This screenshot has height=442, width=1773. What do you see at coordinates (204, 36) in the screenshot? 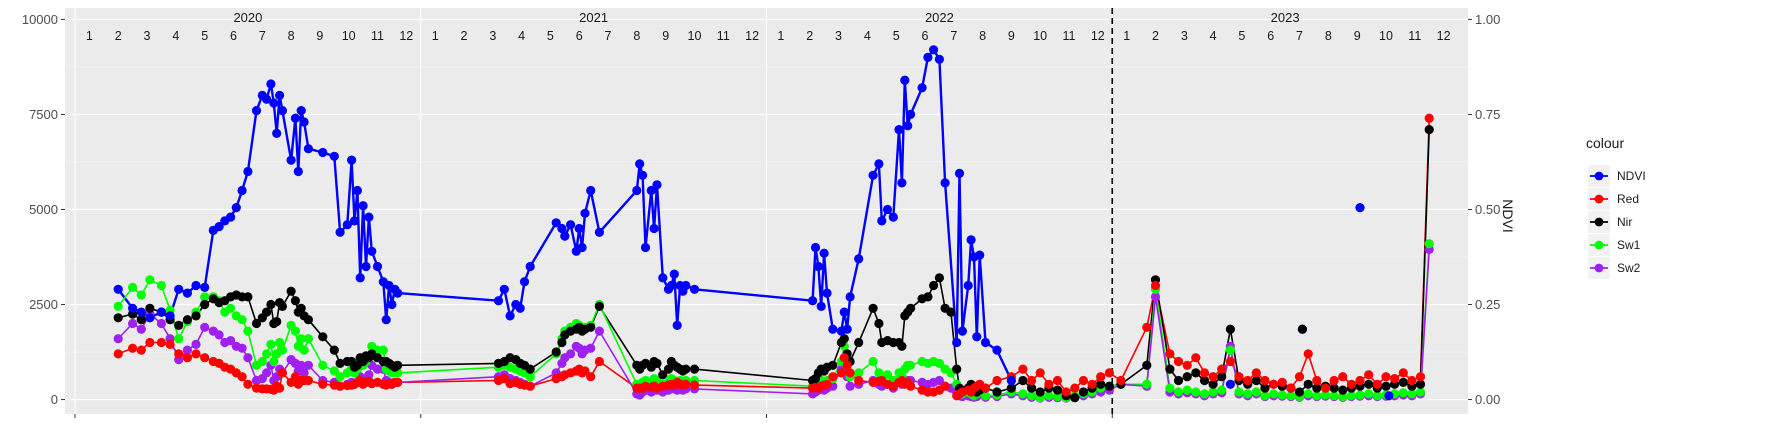
I see `month-label: 5` at bounding box center [204, 36].